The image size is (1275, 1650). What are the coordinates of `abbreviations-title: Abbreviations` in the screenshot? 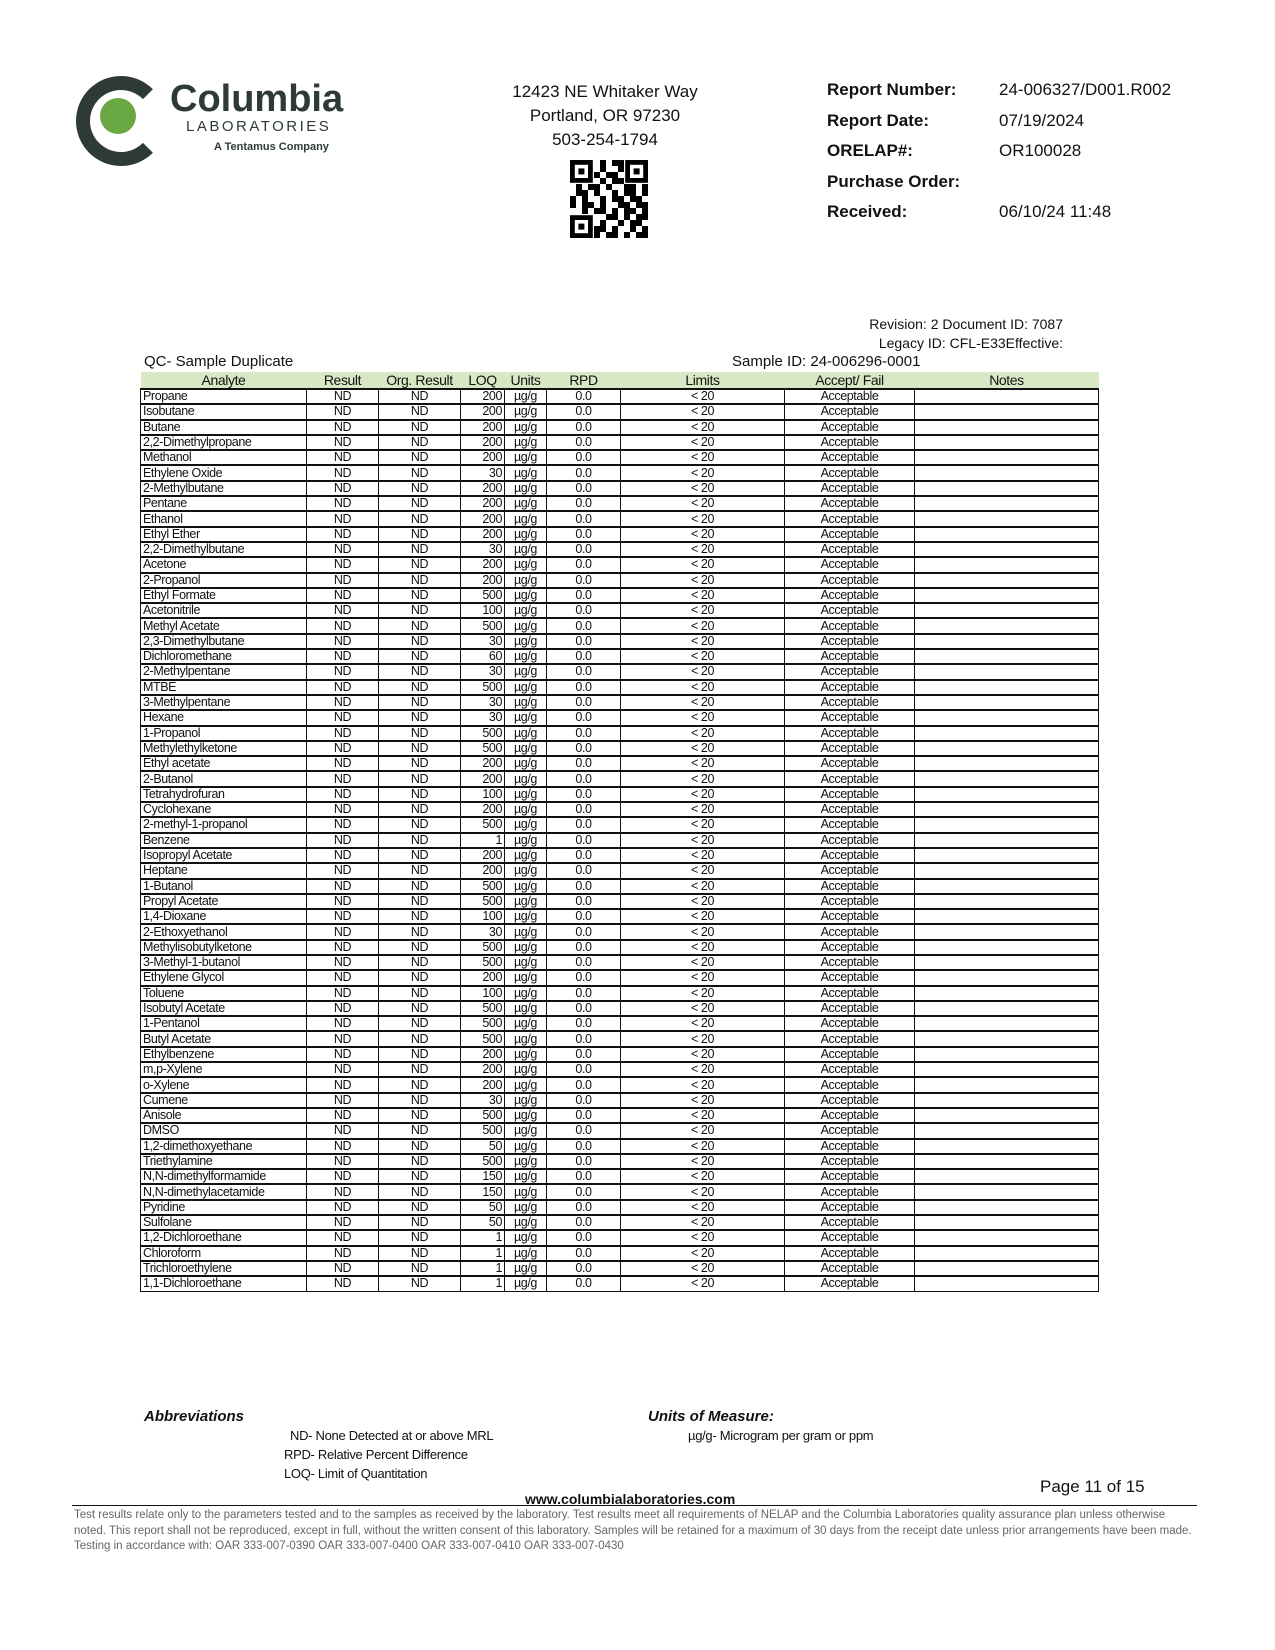 It's located at (194, 1416).